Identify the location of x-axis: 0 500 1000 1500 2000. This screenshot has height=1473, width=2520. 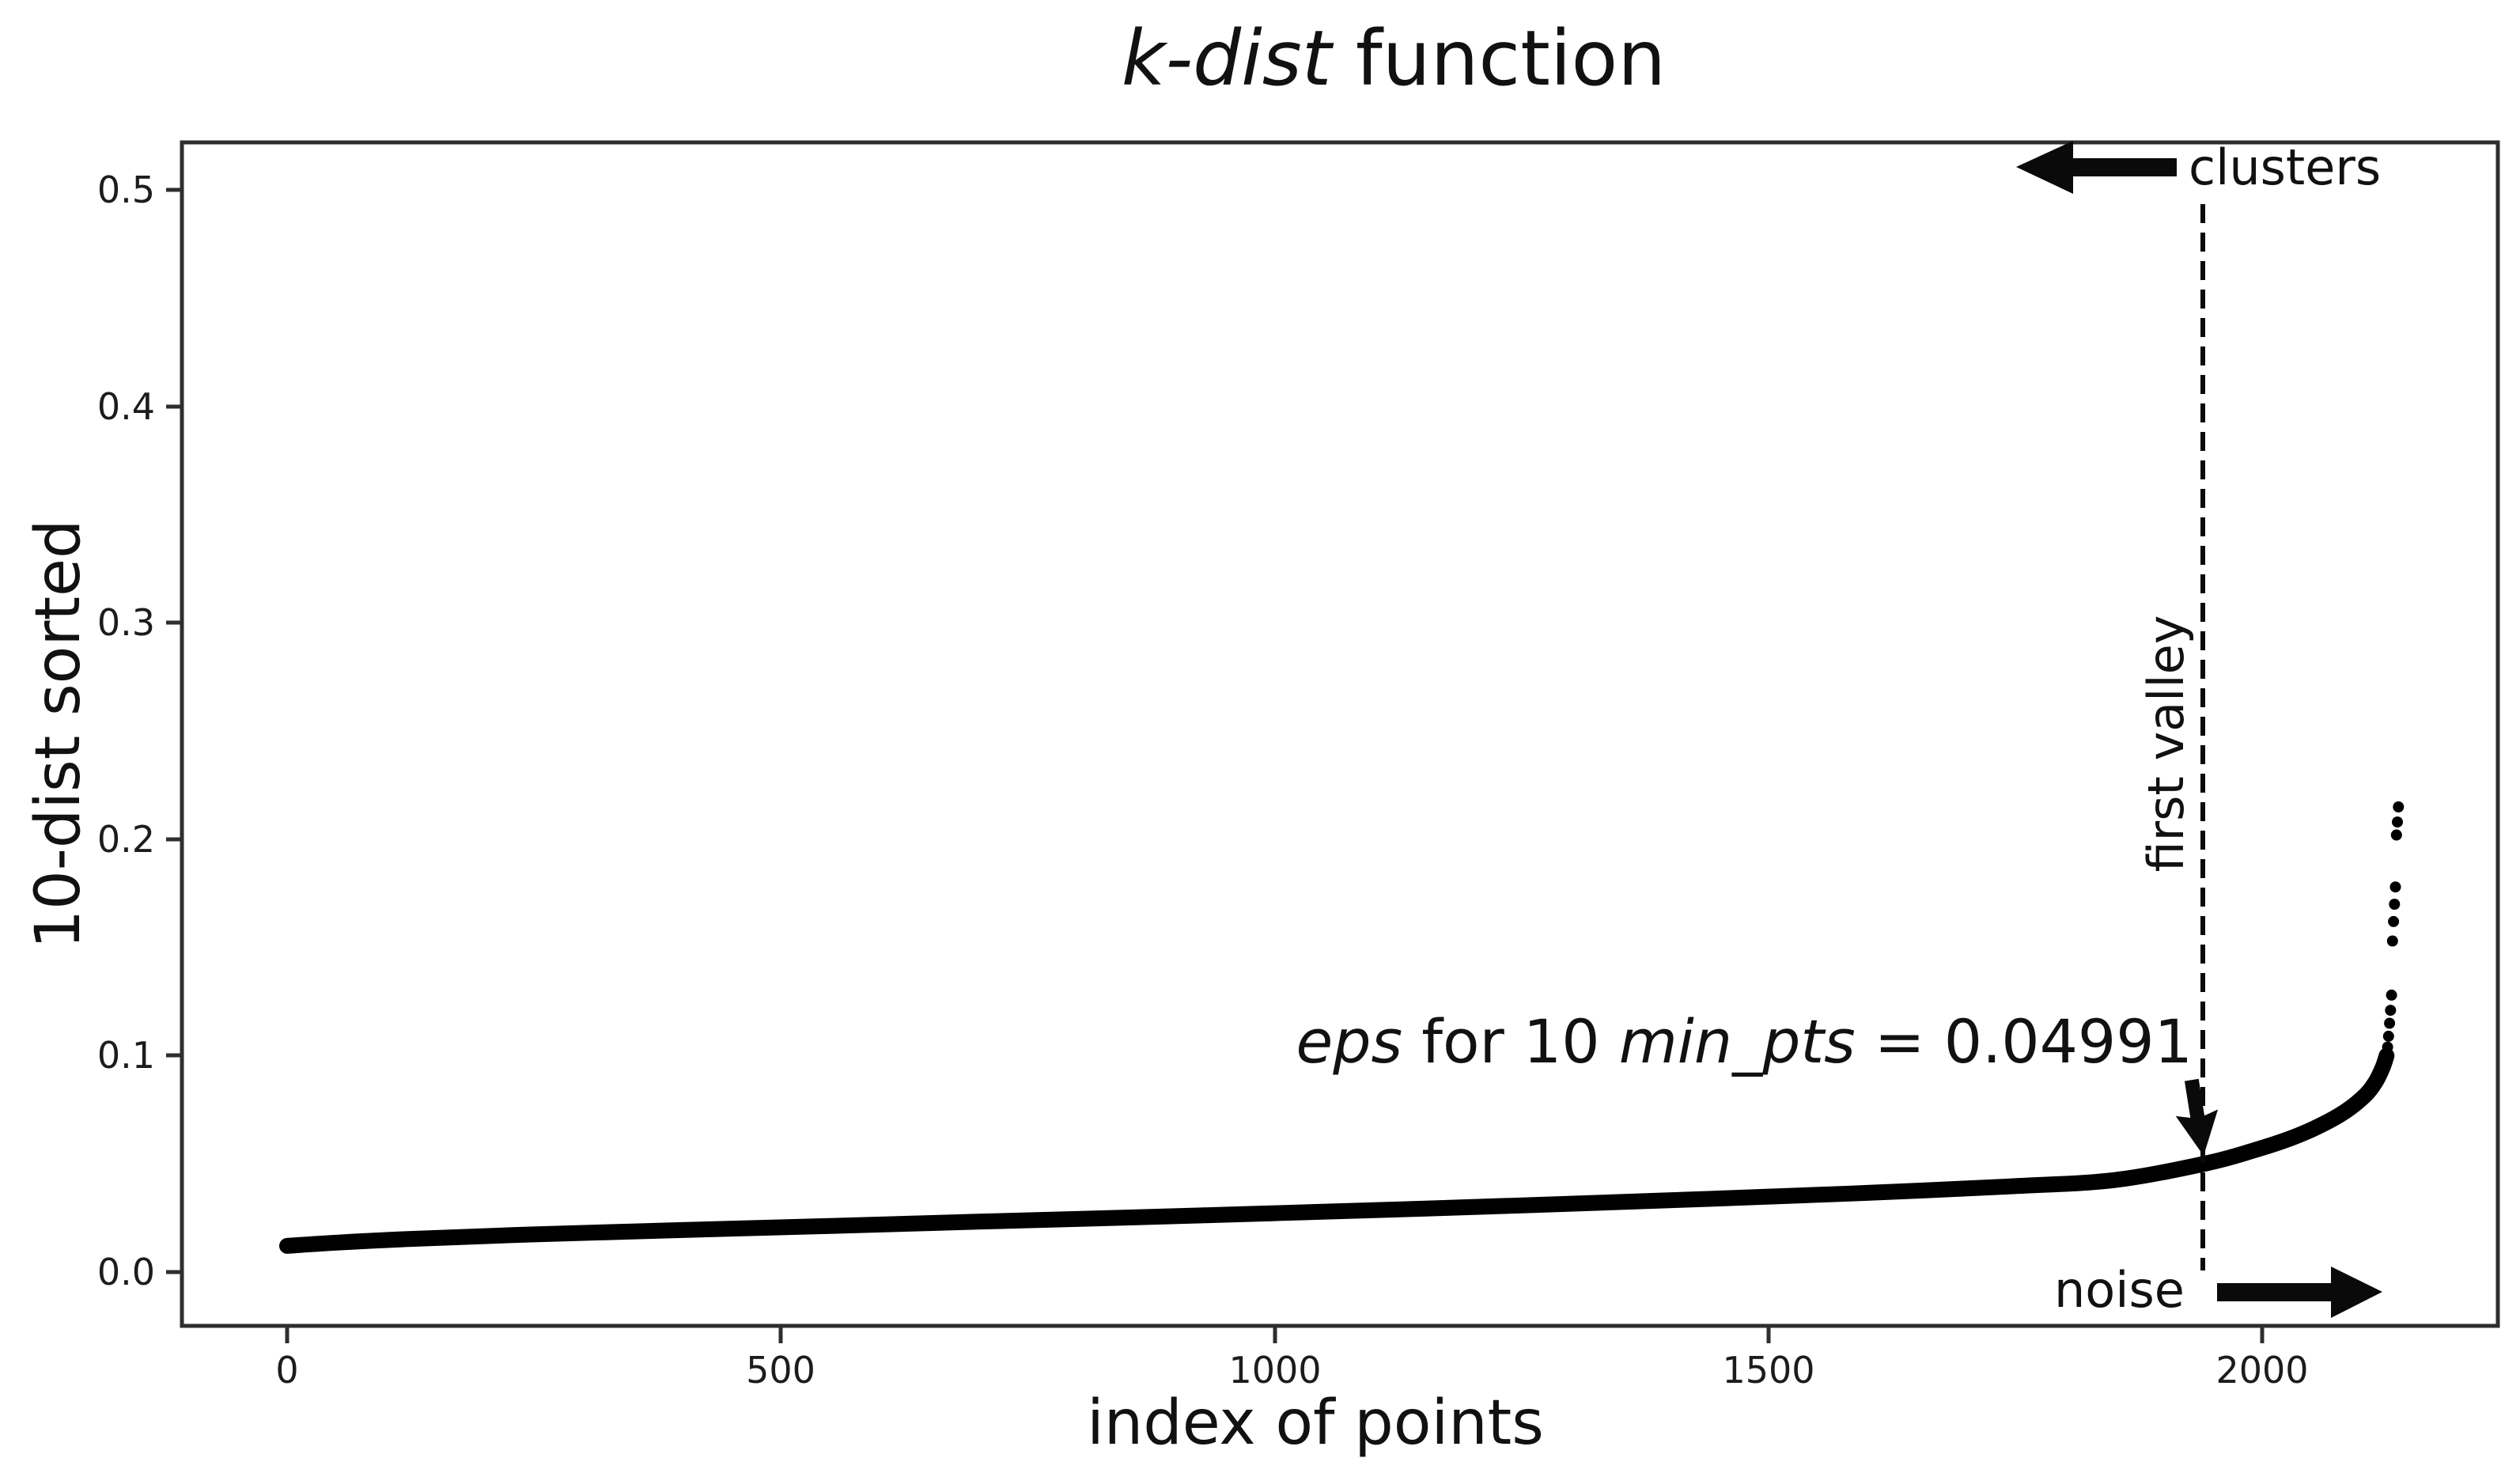
(1292, 1359).